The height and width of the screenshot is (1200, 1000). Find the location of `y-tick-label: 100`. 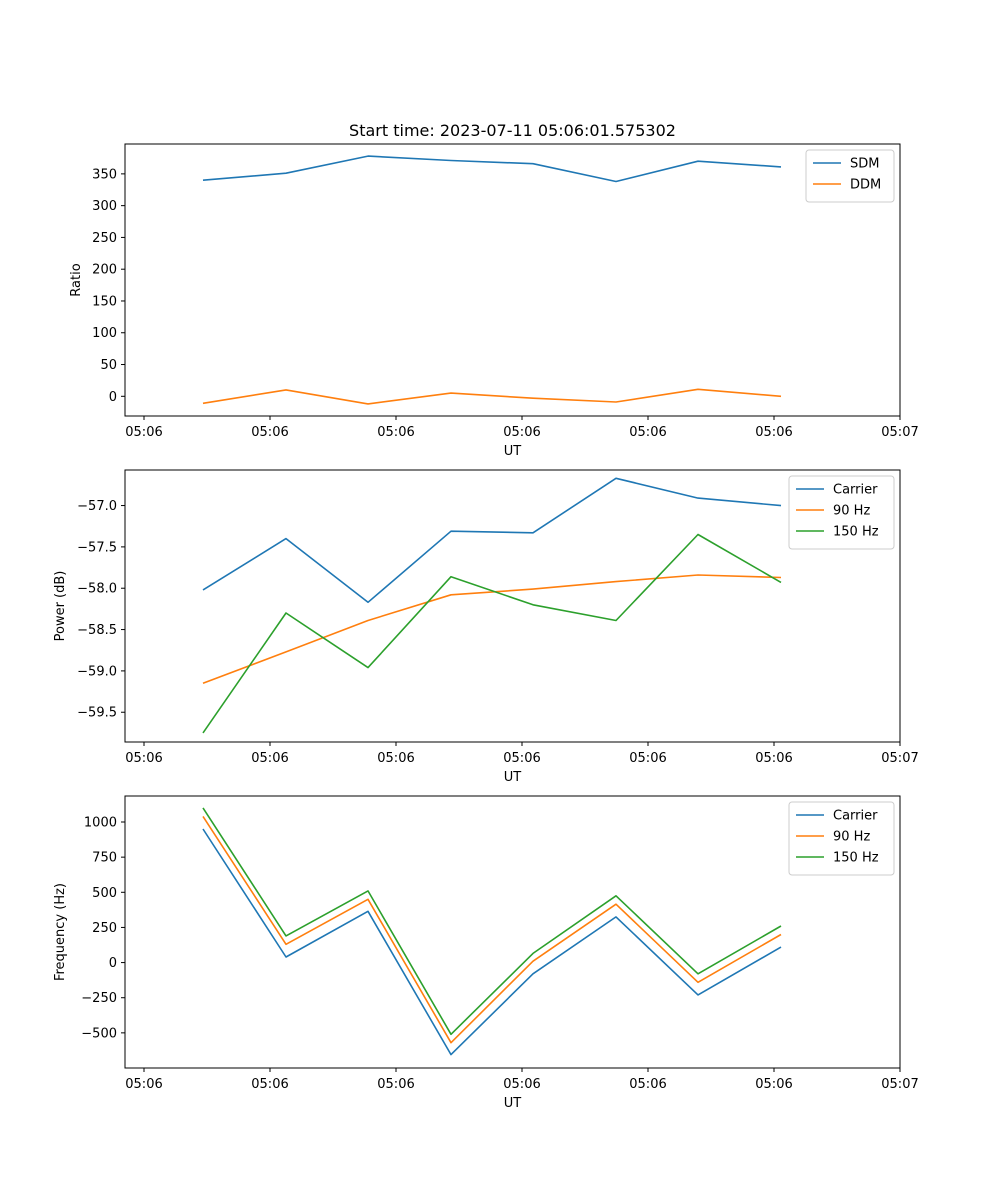

y-tick-label: 100 is located at coordinates (104, 333).